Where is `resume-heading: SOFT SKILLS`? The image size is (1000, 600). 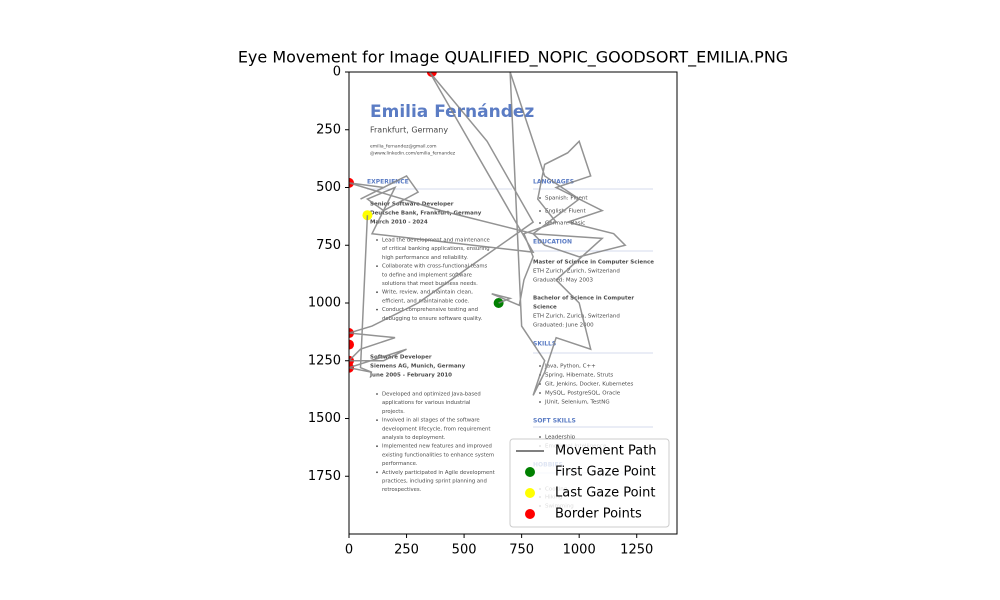 resume-heading: SOFT SKILLS is located at coordinates (554, 421).